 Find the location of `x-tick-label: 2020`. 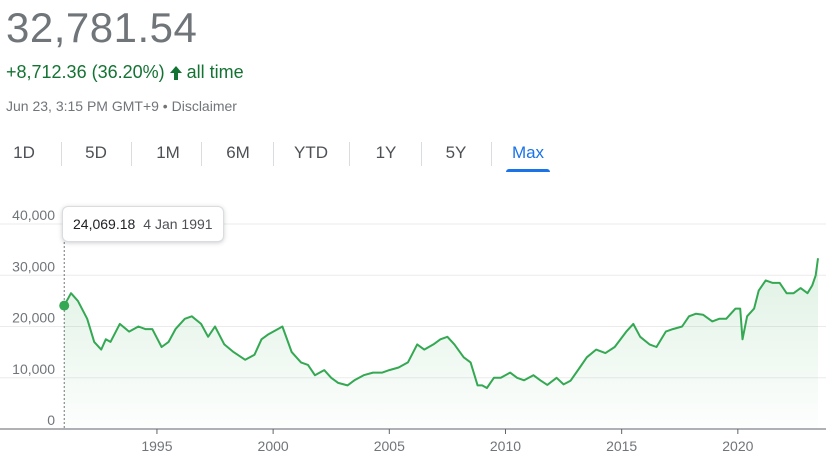

x-tick-label: 2020 is located at coordinates (737, 446).